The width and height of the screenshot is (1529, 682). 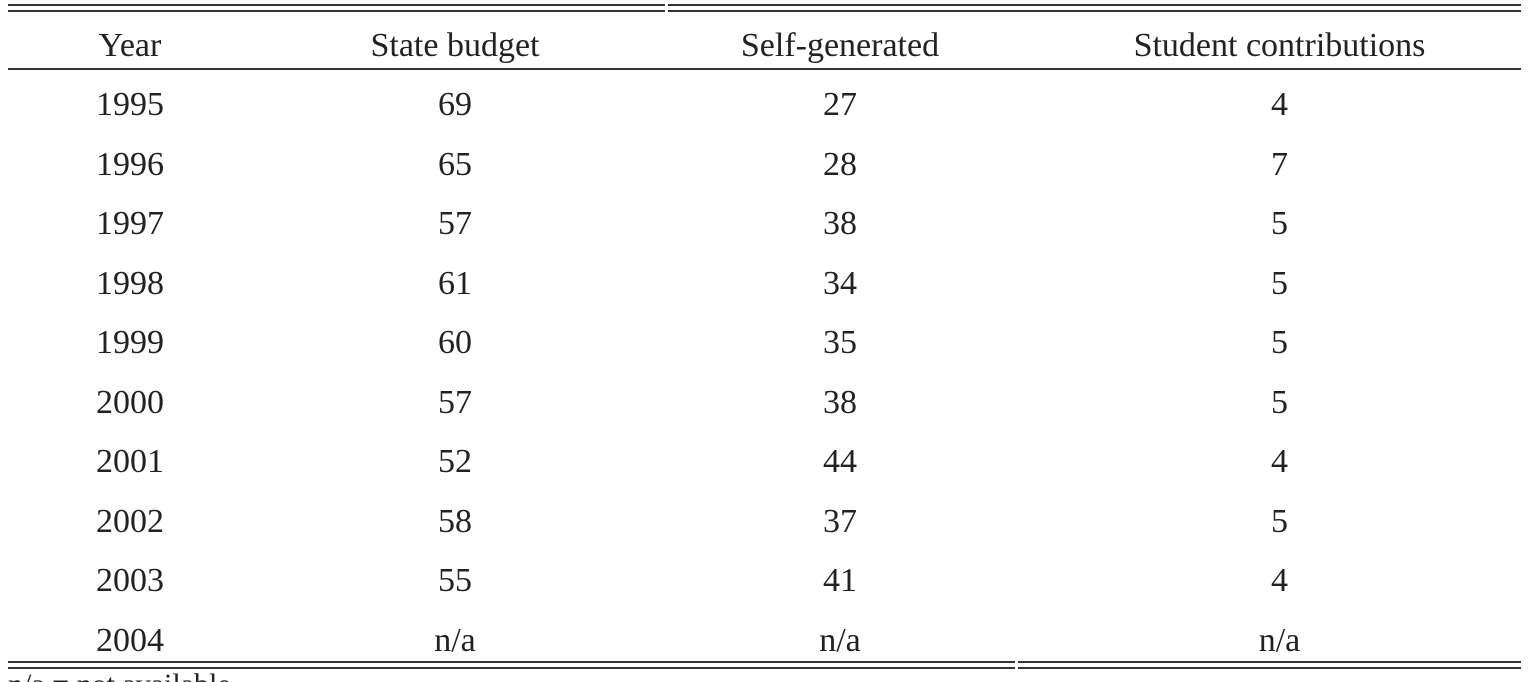 I want to click on table-cell: 52, so click(x=455, y=461).